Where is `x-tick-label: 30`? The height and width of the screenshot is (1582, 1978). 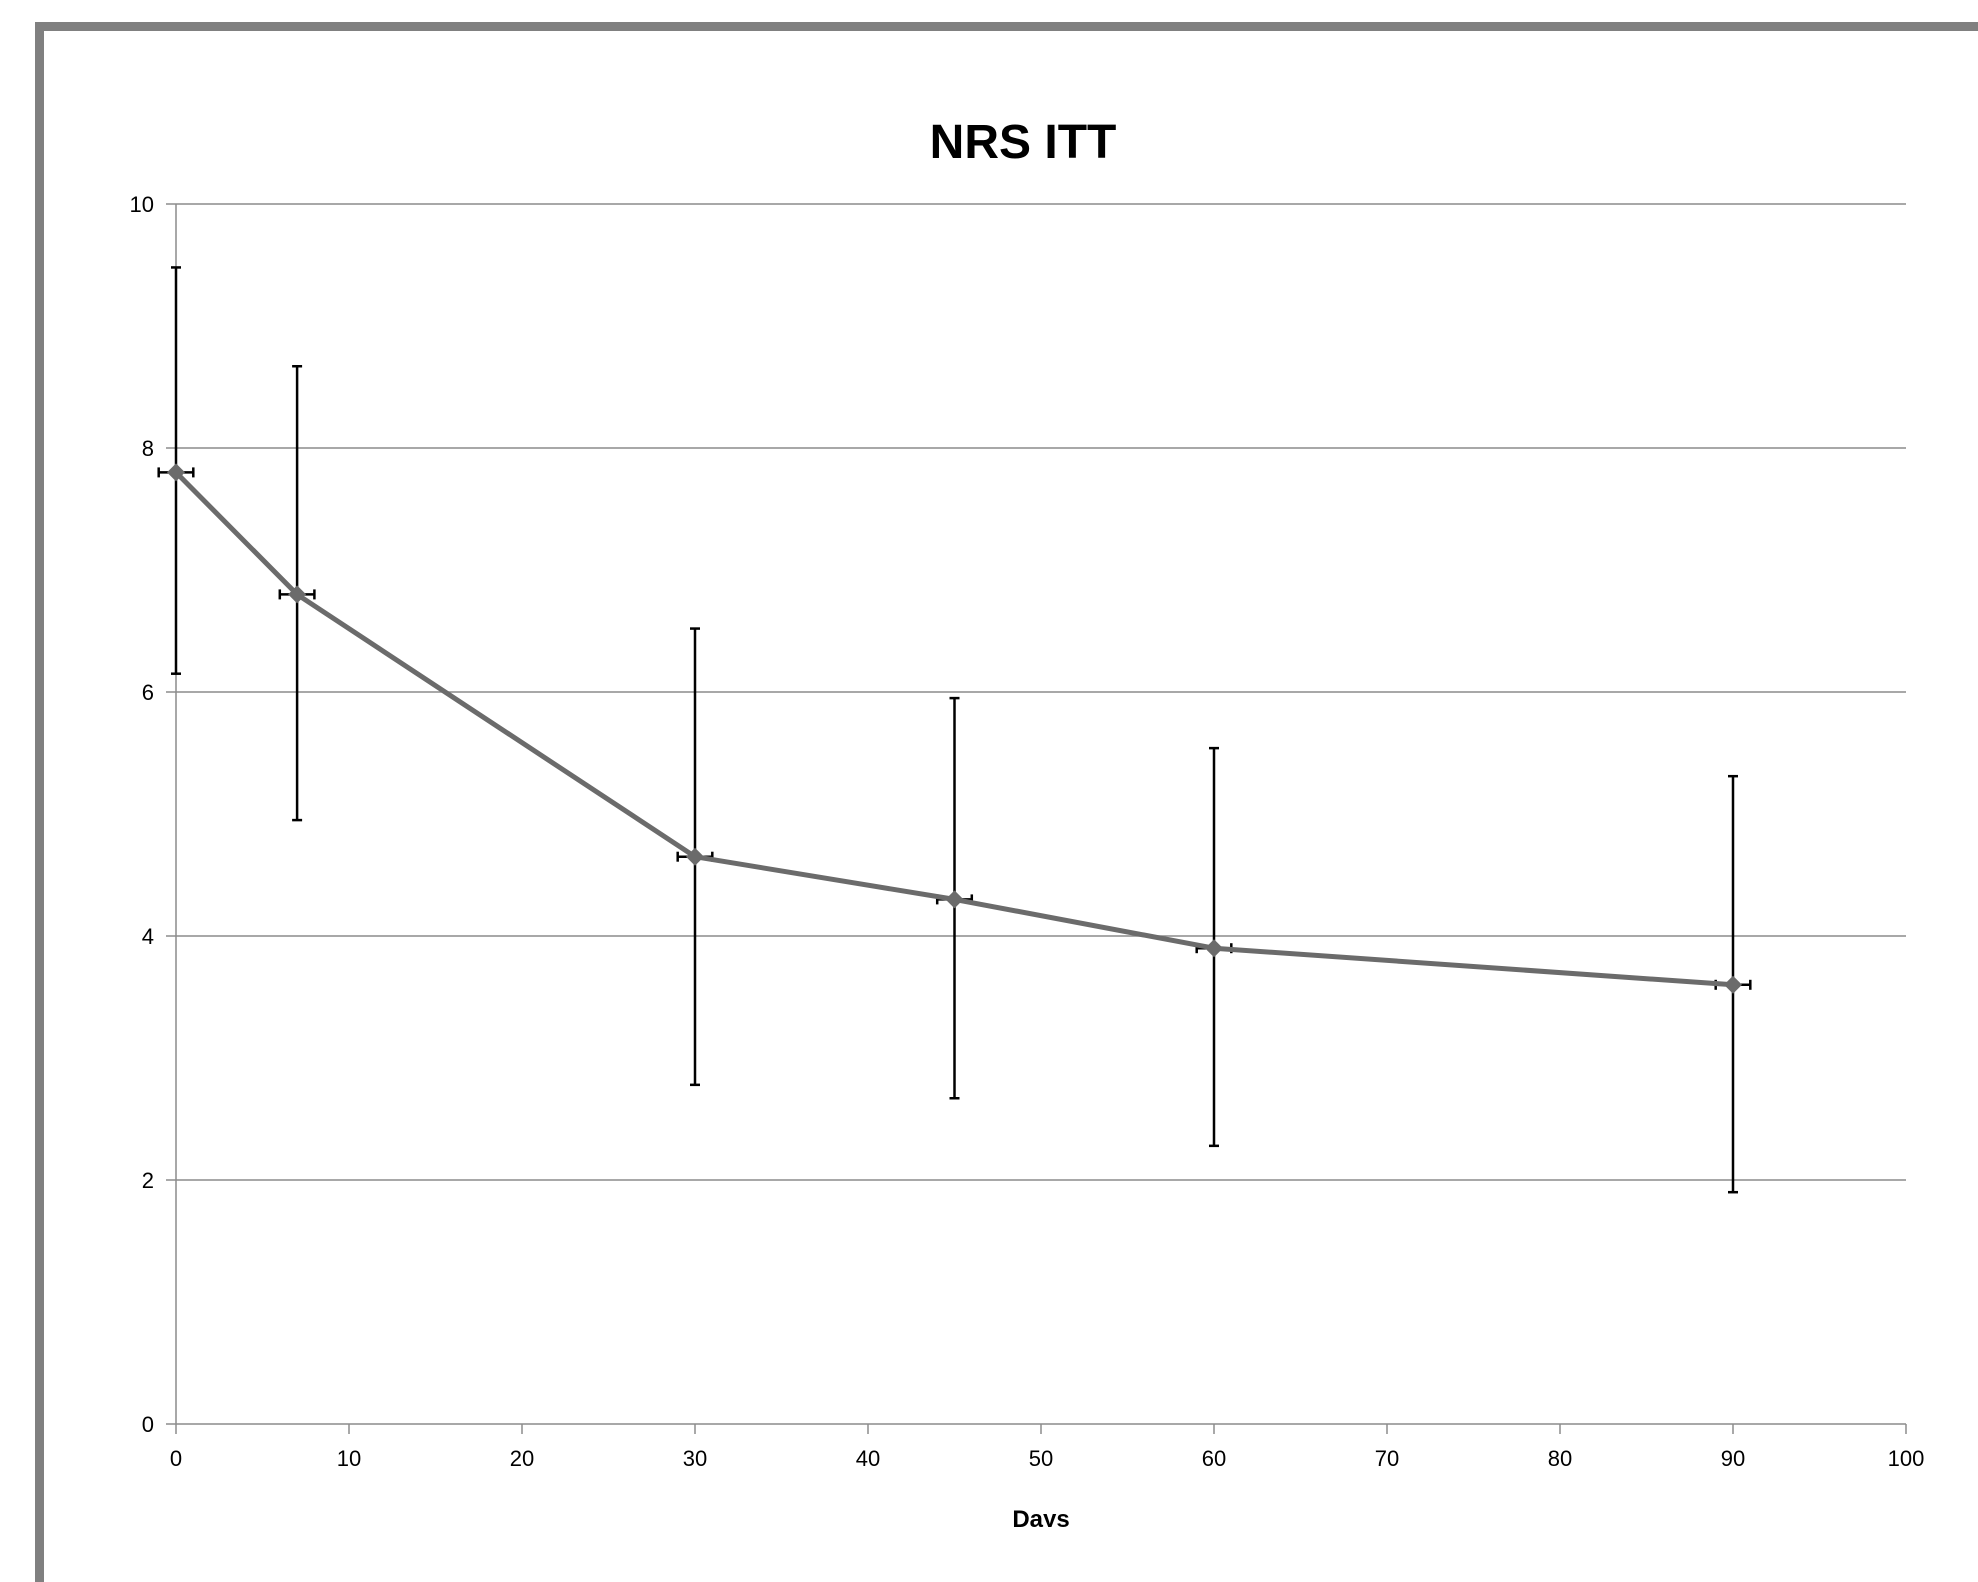 x-tick-label: 30 is located at coordinates (695, 1458).